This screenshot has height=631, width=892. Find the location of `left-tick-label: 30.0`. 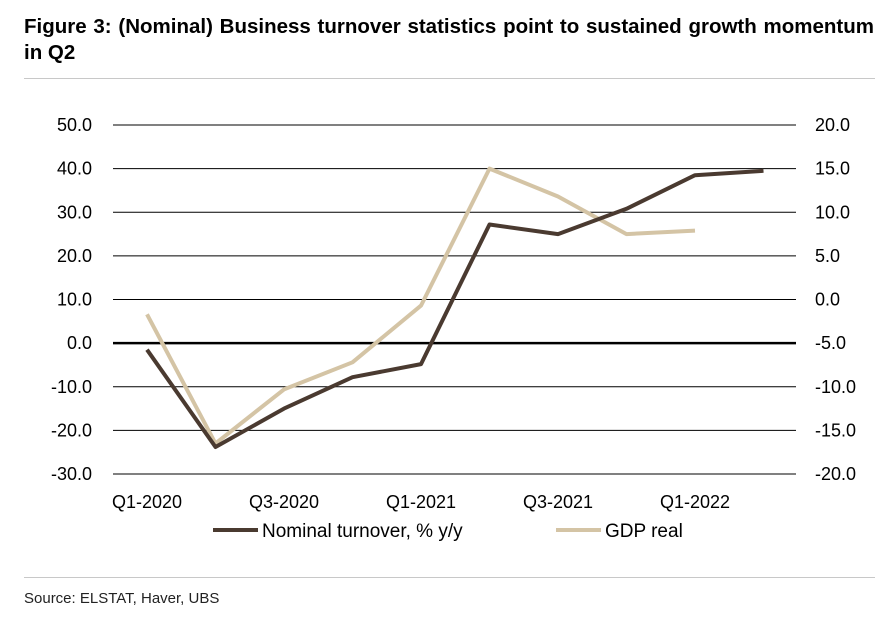

left-tick-label: 30.0 is located at coordinates (74, 212).